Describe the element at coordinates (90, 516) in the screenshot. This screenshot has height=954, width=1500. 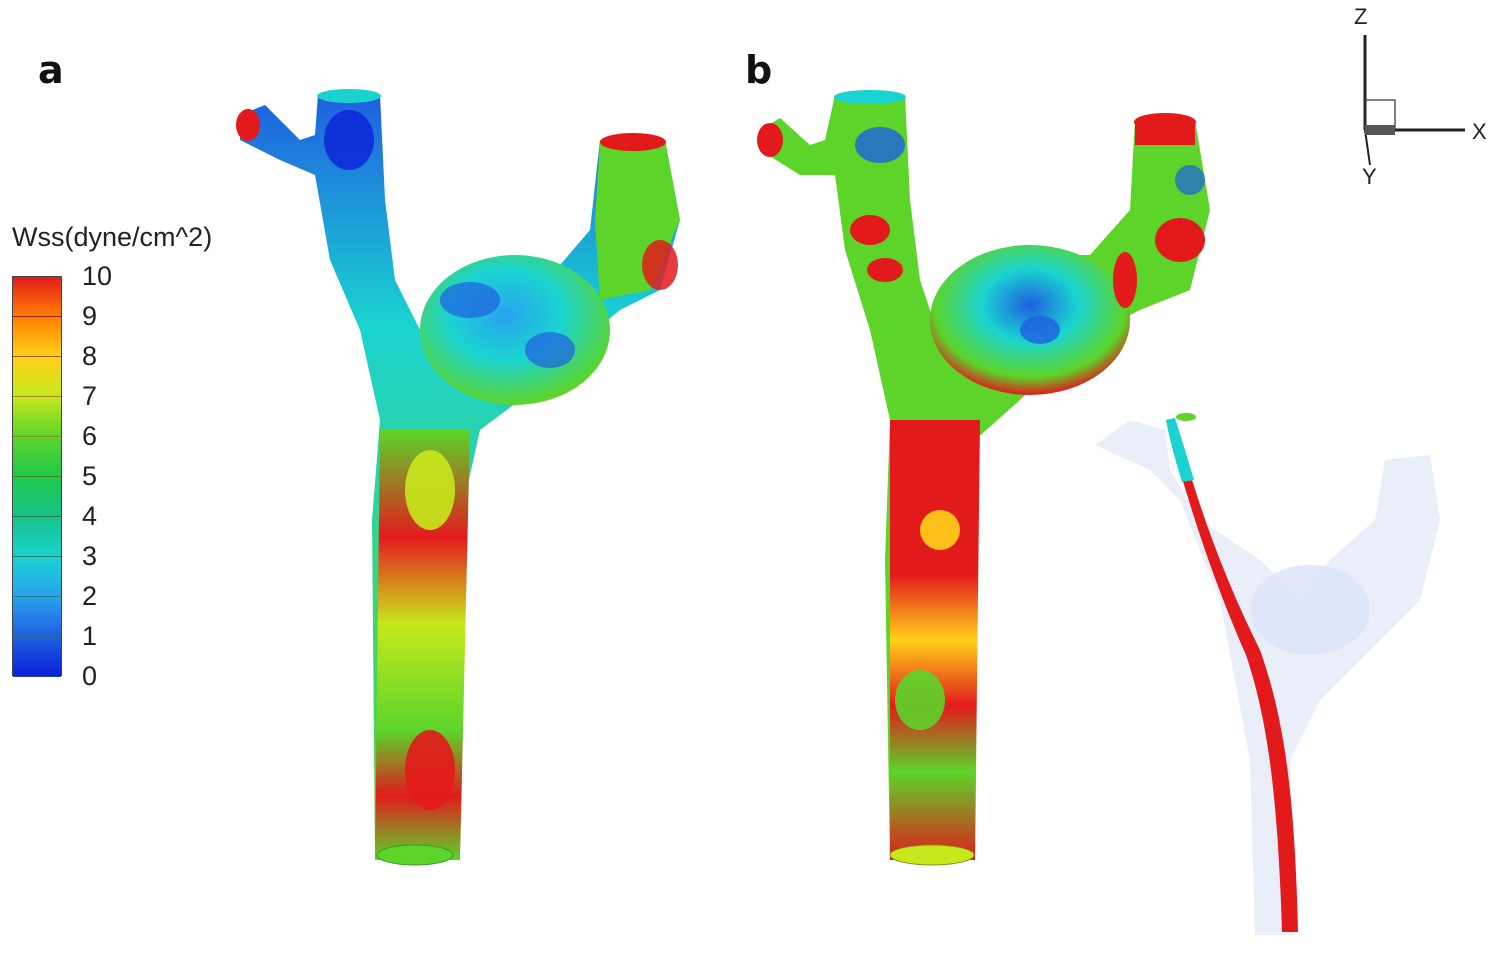
I see `colorbar-tick-label: 4` at that location.